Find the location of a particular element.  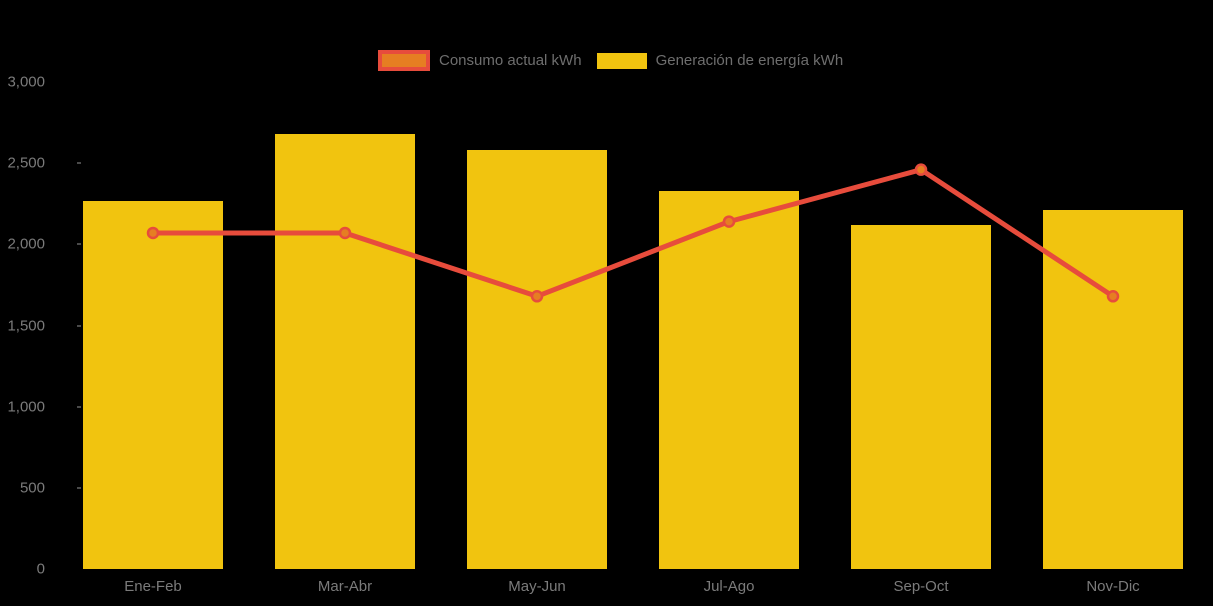

bar-May-Jun is located at coordinates (537, 359).